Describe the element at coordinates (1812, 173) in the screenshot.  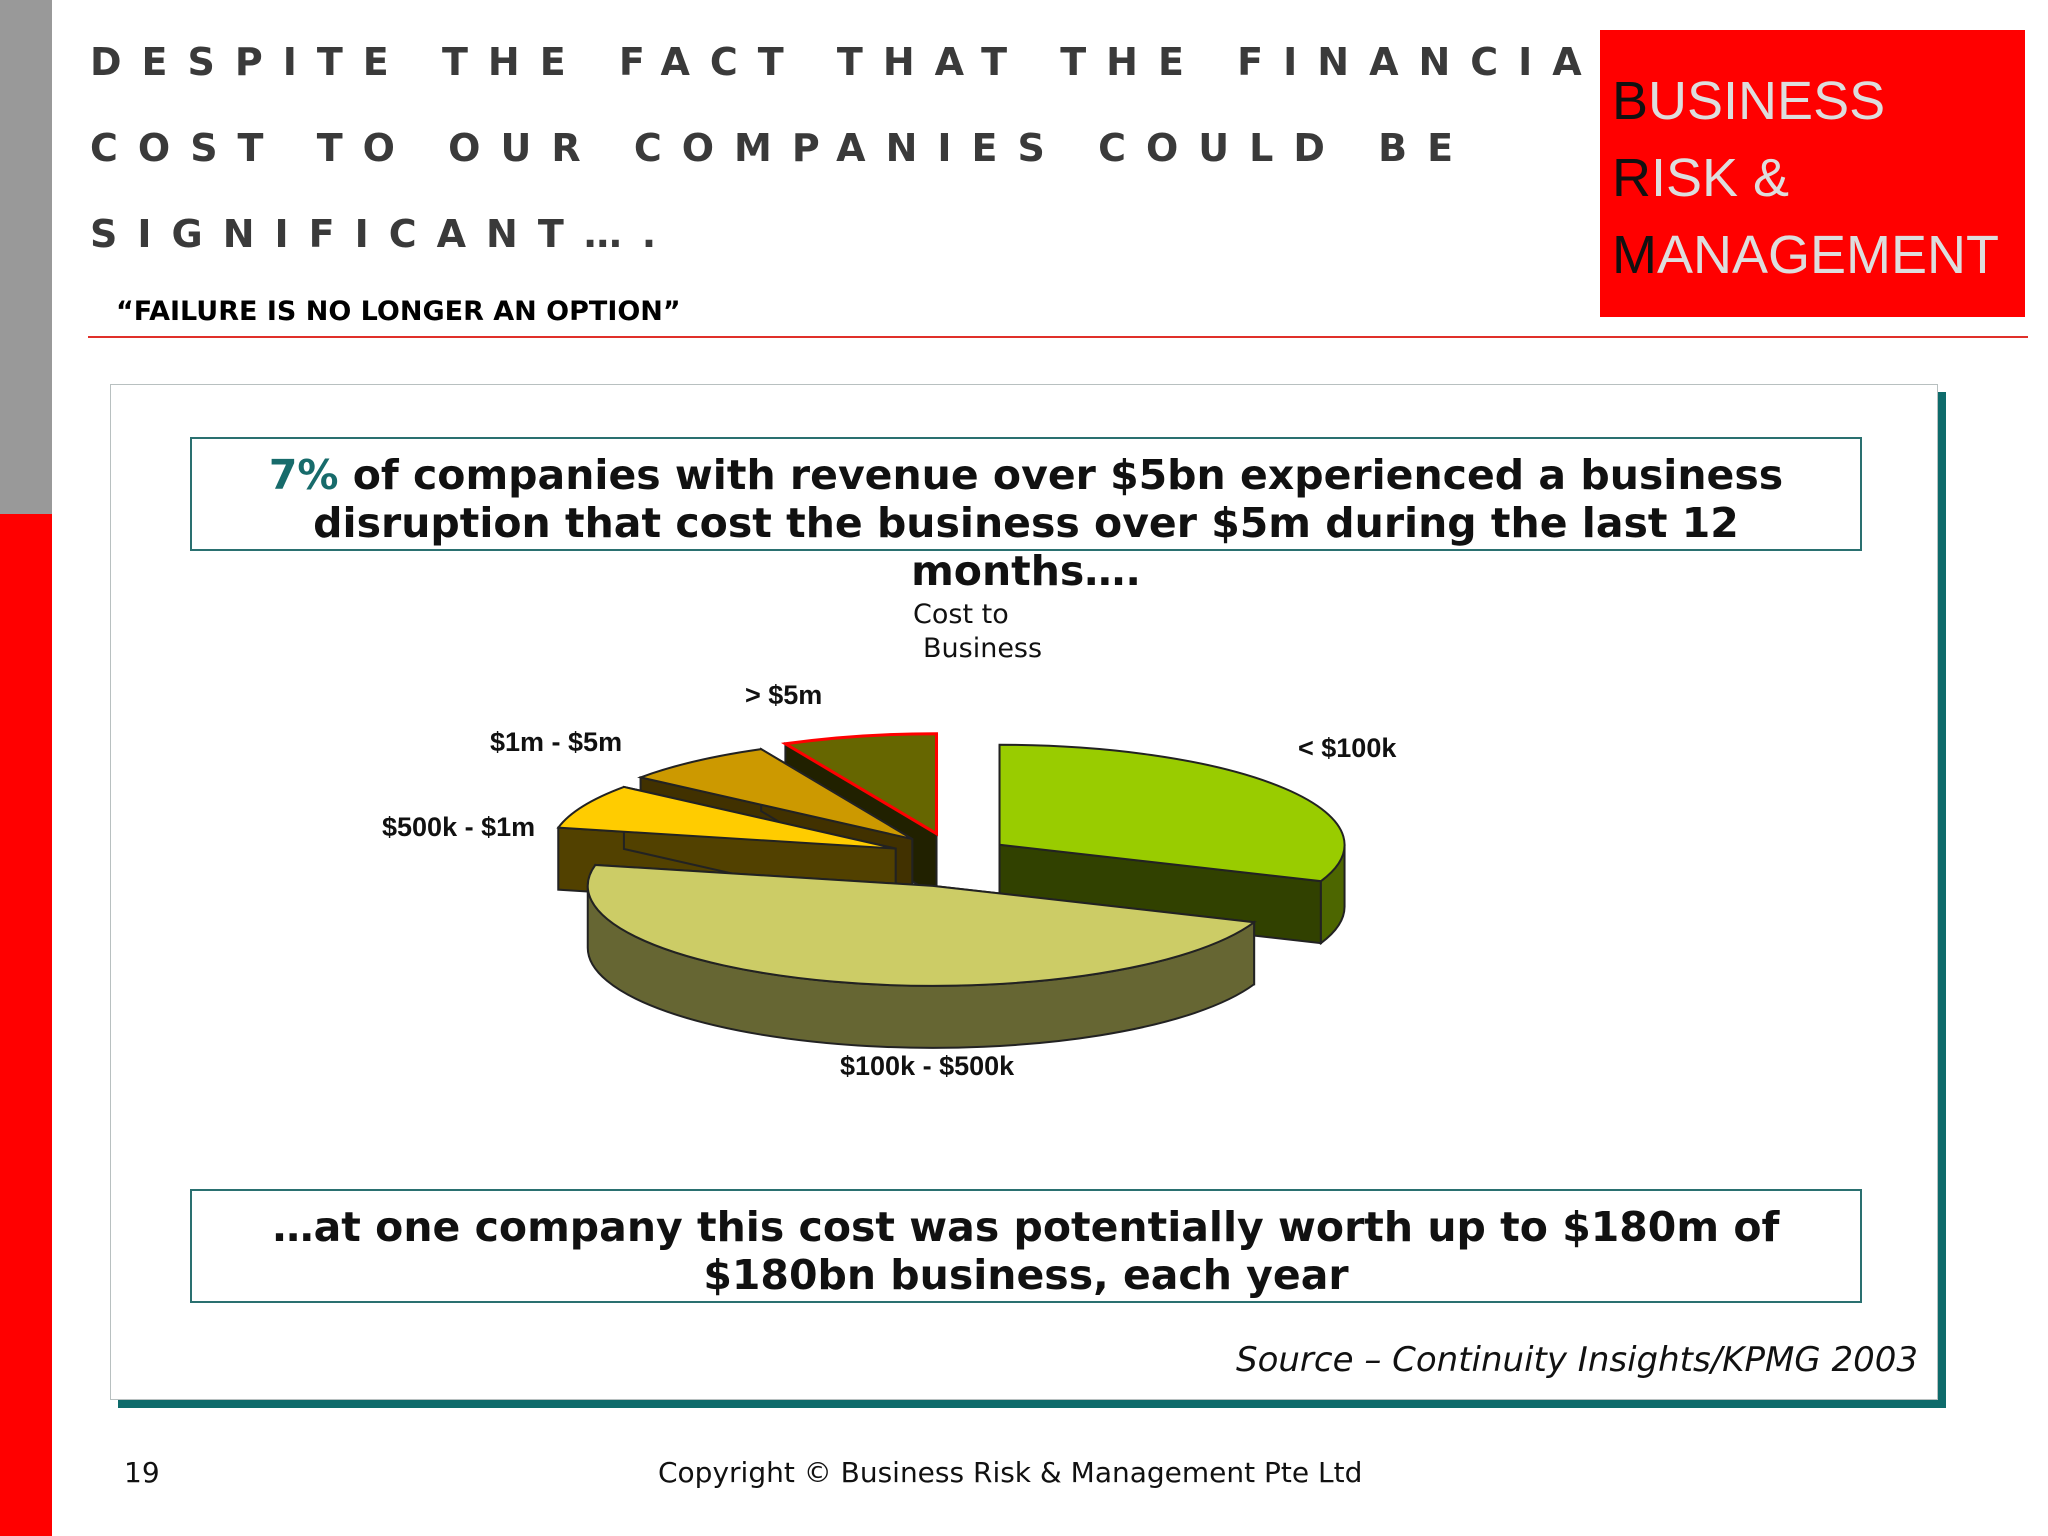
I see `company-logo: BUSINESS RISK & MANAGEMENT` at that location.